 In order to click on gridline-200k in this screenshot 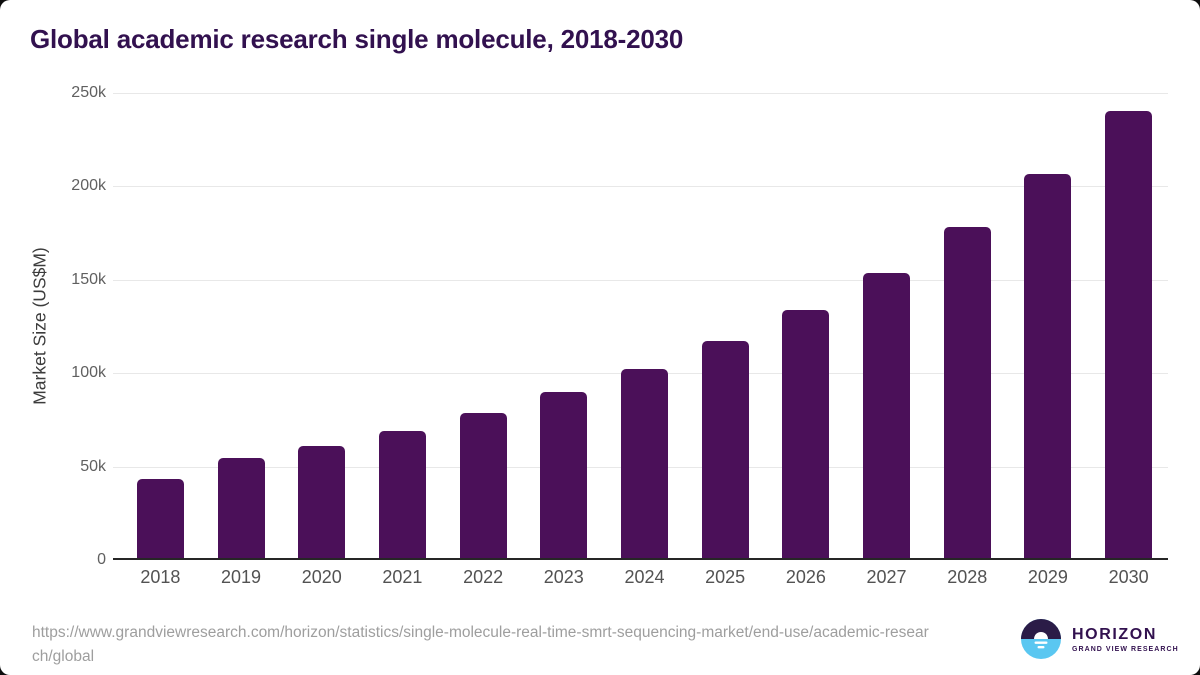, I will do `click(640, 187)`.